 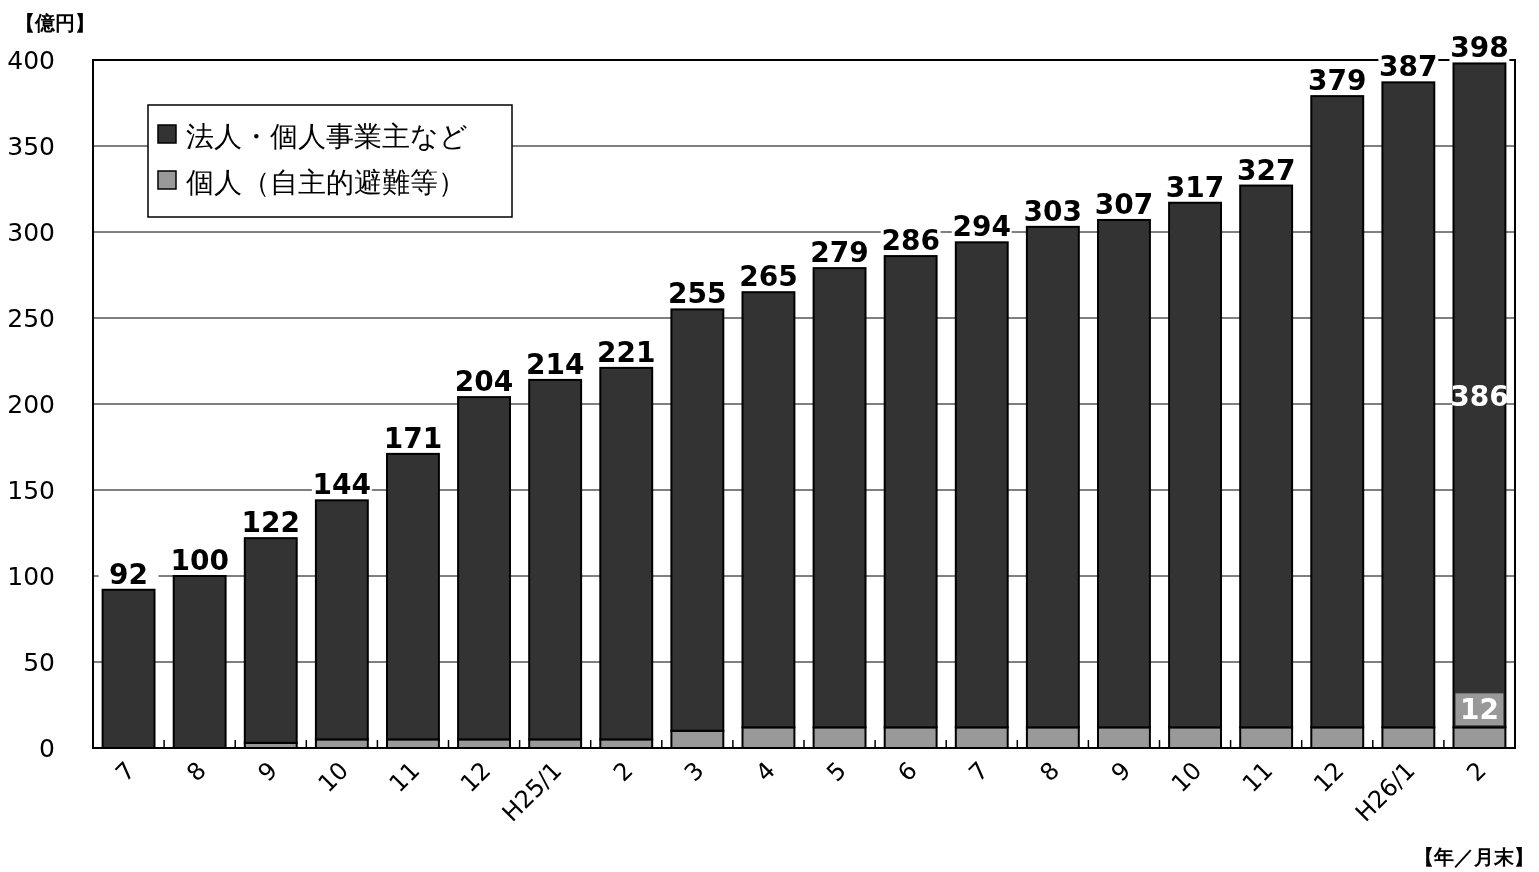 What do you see at coordinates (129, 574) in the screenshot?
I see `total-label: 92` at bounding box center [129, 574].